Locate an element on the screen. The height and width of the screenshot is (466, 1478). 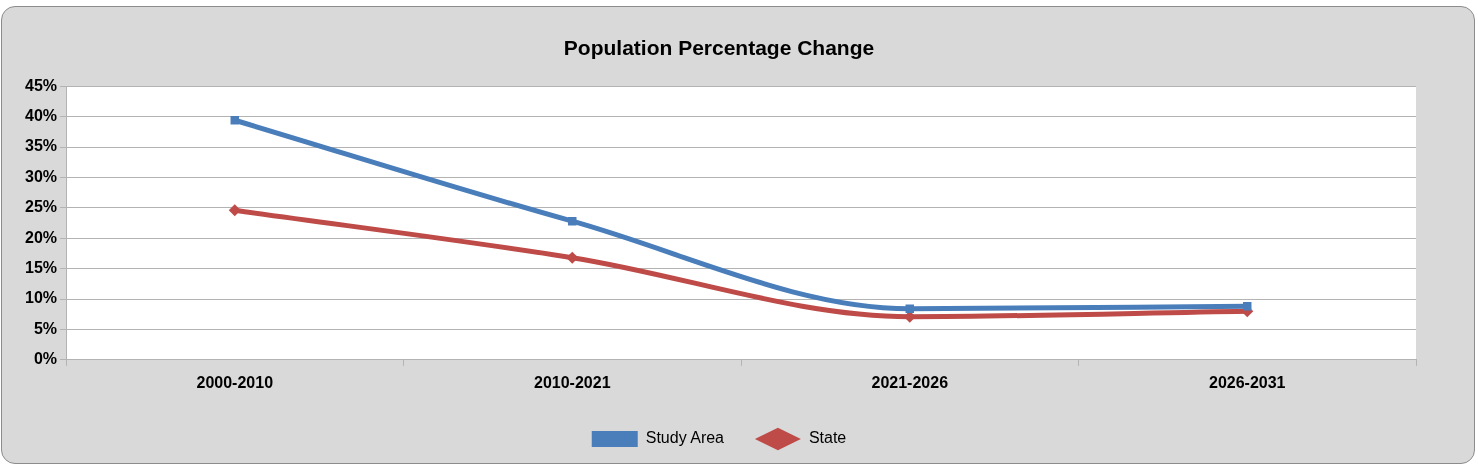
x-tick-label: 2000-2010 is located at coordinates (235, 382).